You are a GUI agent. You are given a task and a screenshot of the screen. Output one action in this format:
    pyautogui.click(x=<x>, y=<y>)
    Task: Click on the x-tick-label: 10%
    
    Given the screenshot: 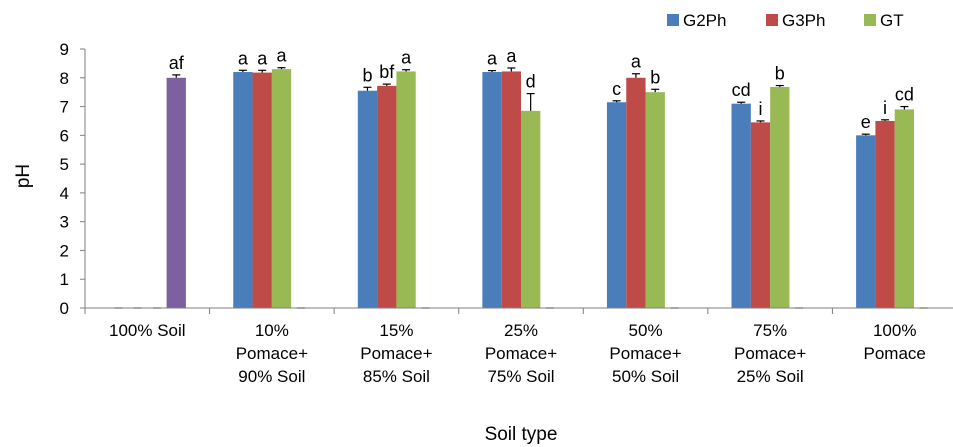 What is the action you would take?
    pyautogui.click(x=272, y=330)
    